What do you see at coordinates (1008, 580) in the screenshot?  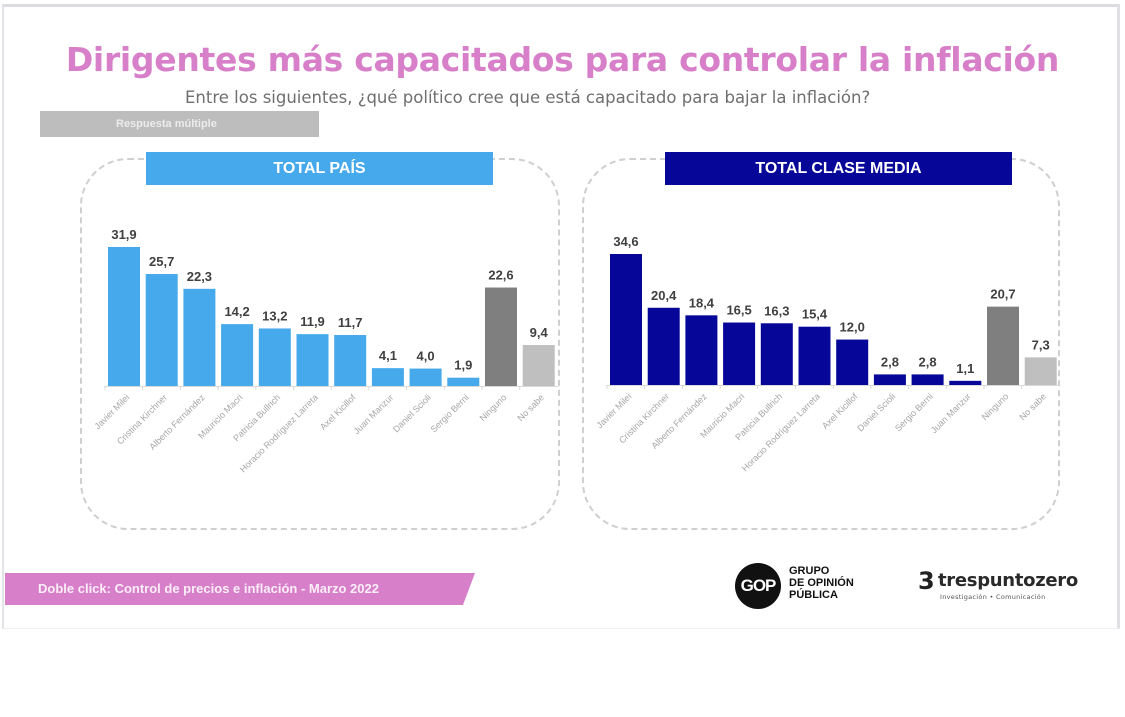 I see `trespuntozero-logo-name: trespuntozero` at bounding box center [1008, 580].